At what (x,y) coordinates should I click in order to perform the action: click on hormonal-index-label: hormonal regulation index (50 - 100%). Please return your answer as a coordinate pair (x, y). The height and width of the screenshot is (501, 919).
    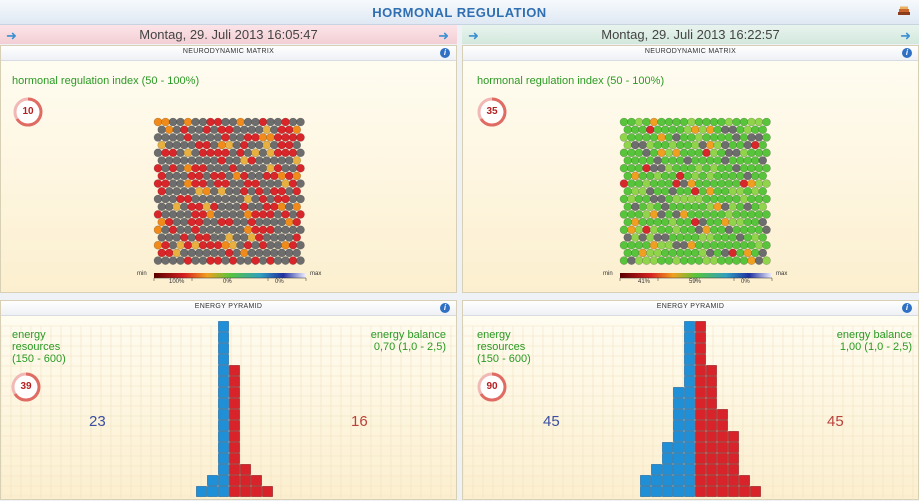
    Looking at the image, I should click on (106, 81).